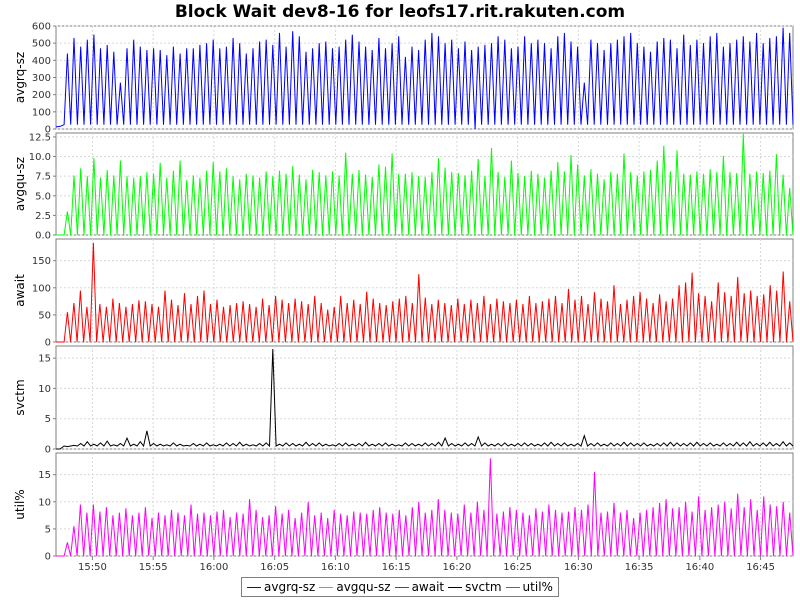 The height and width of the screenshot is (600, 800). What do you see at coordinates (578, 567) in the screenshot?
I see `x-tick-label: 16:30` at bounding box center [578, 567].